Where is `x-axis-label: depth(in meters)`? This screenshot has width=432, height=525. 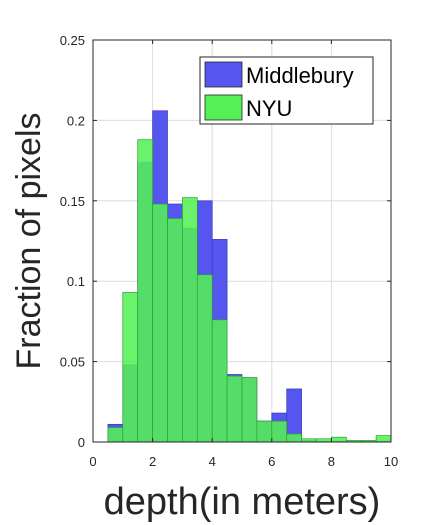 x-axis-label: depth(in meters) is located at coordinates (242, 502).